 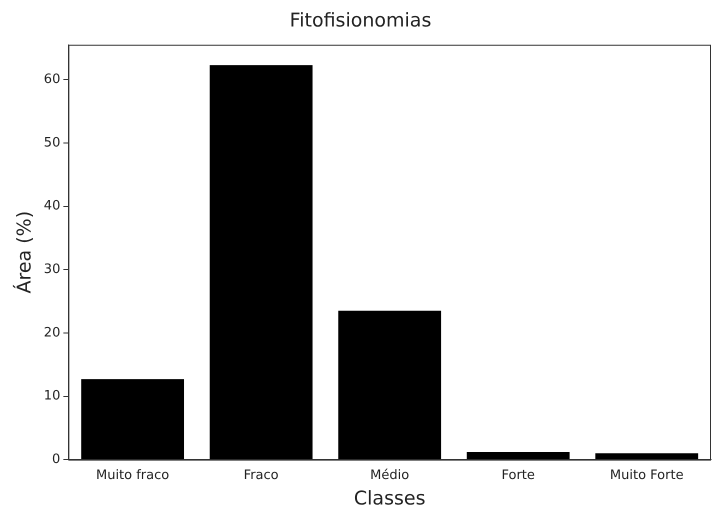 What do you see at coordinates (390, 499) in the screenshot?
I see `x-axis-title: Classes` at bounding box center [390, 499].